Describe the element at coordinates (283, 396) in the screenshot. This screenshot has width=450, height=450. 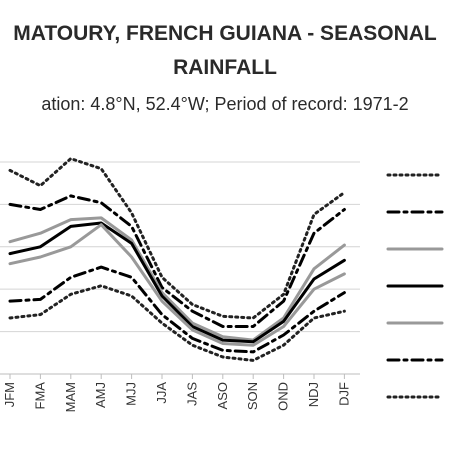
I see `x-tick-label-ond: OND` at that location.